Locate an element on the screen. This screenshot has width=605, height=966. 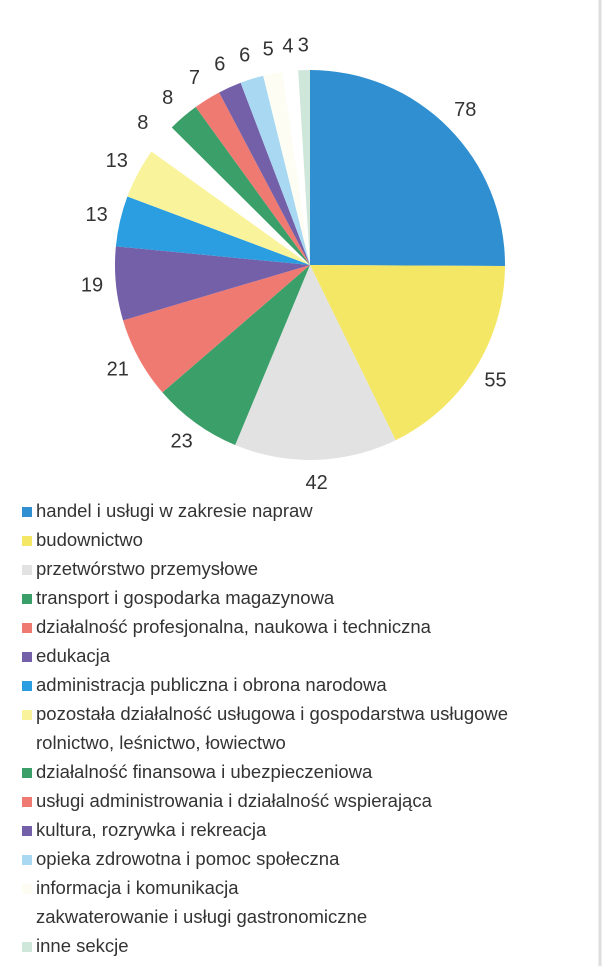
data-label: 19 is located at coordinates (92, 285).